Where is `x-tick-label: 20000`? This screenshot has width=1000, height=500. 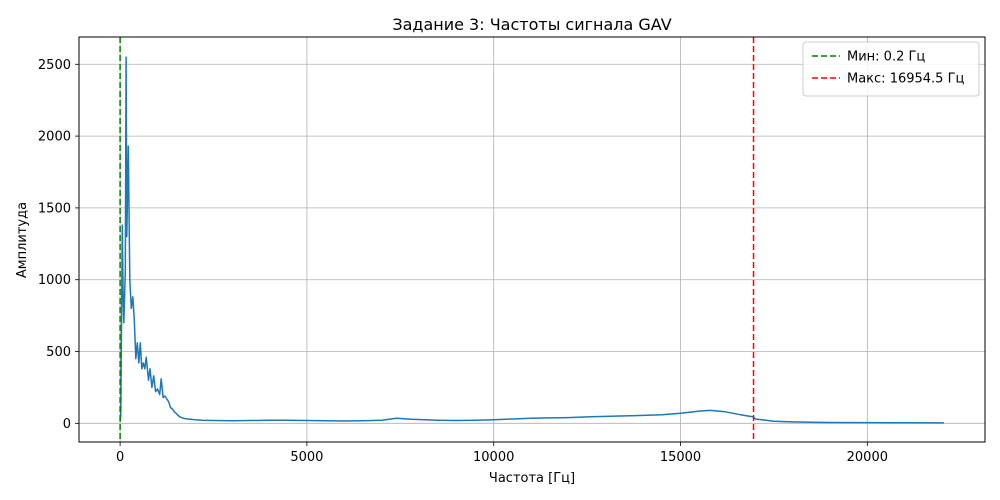 x-tick-label: 20000 is located at coordinates (867, 457).